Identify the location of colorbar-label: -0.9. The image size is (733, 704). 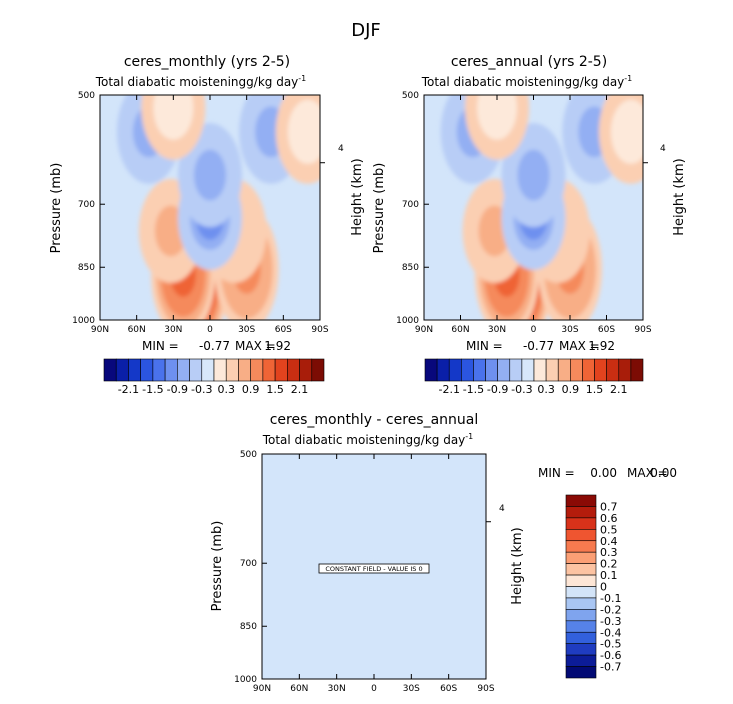
(497, 389).